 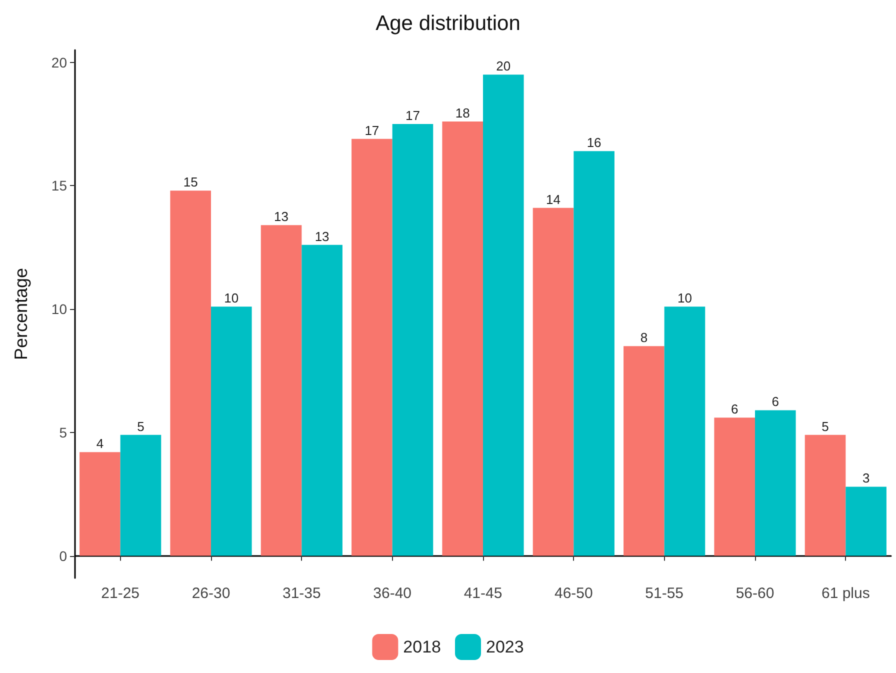 What do you see at coordinates (755, 593) in the screenshot?
I see `x-tick-label: 56-60` at bounding box center [755, 593].